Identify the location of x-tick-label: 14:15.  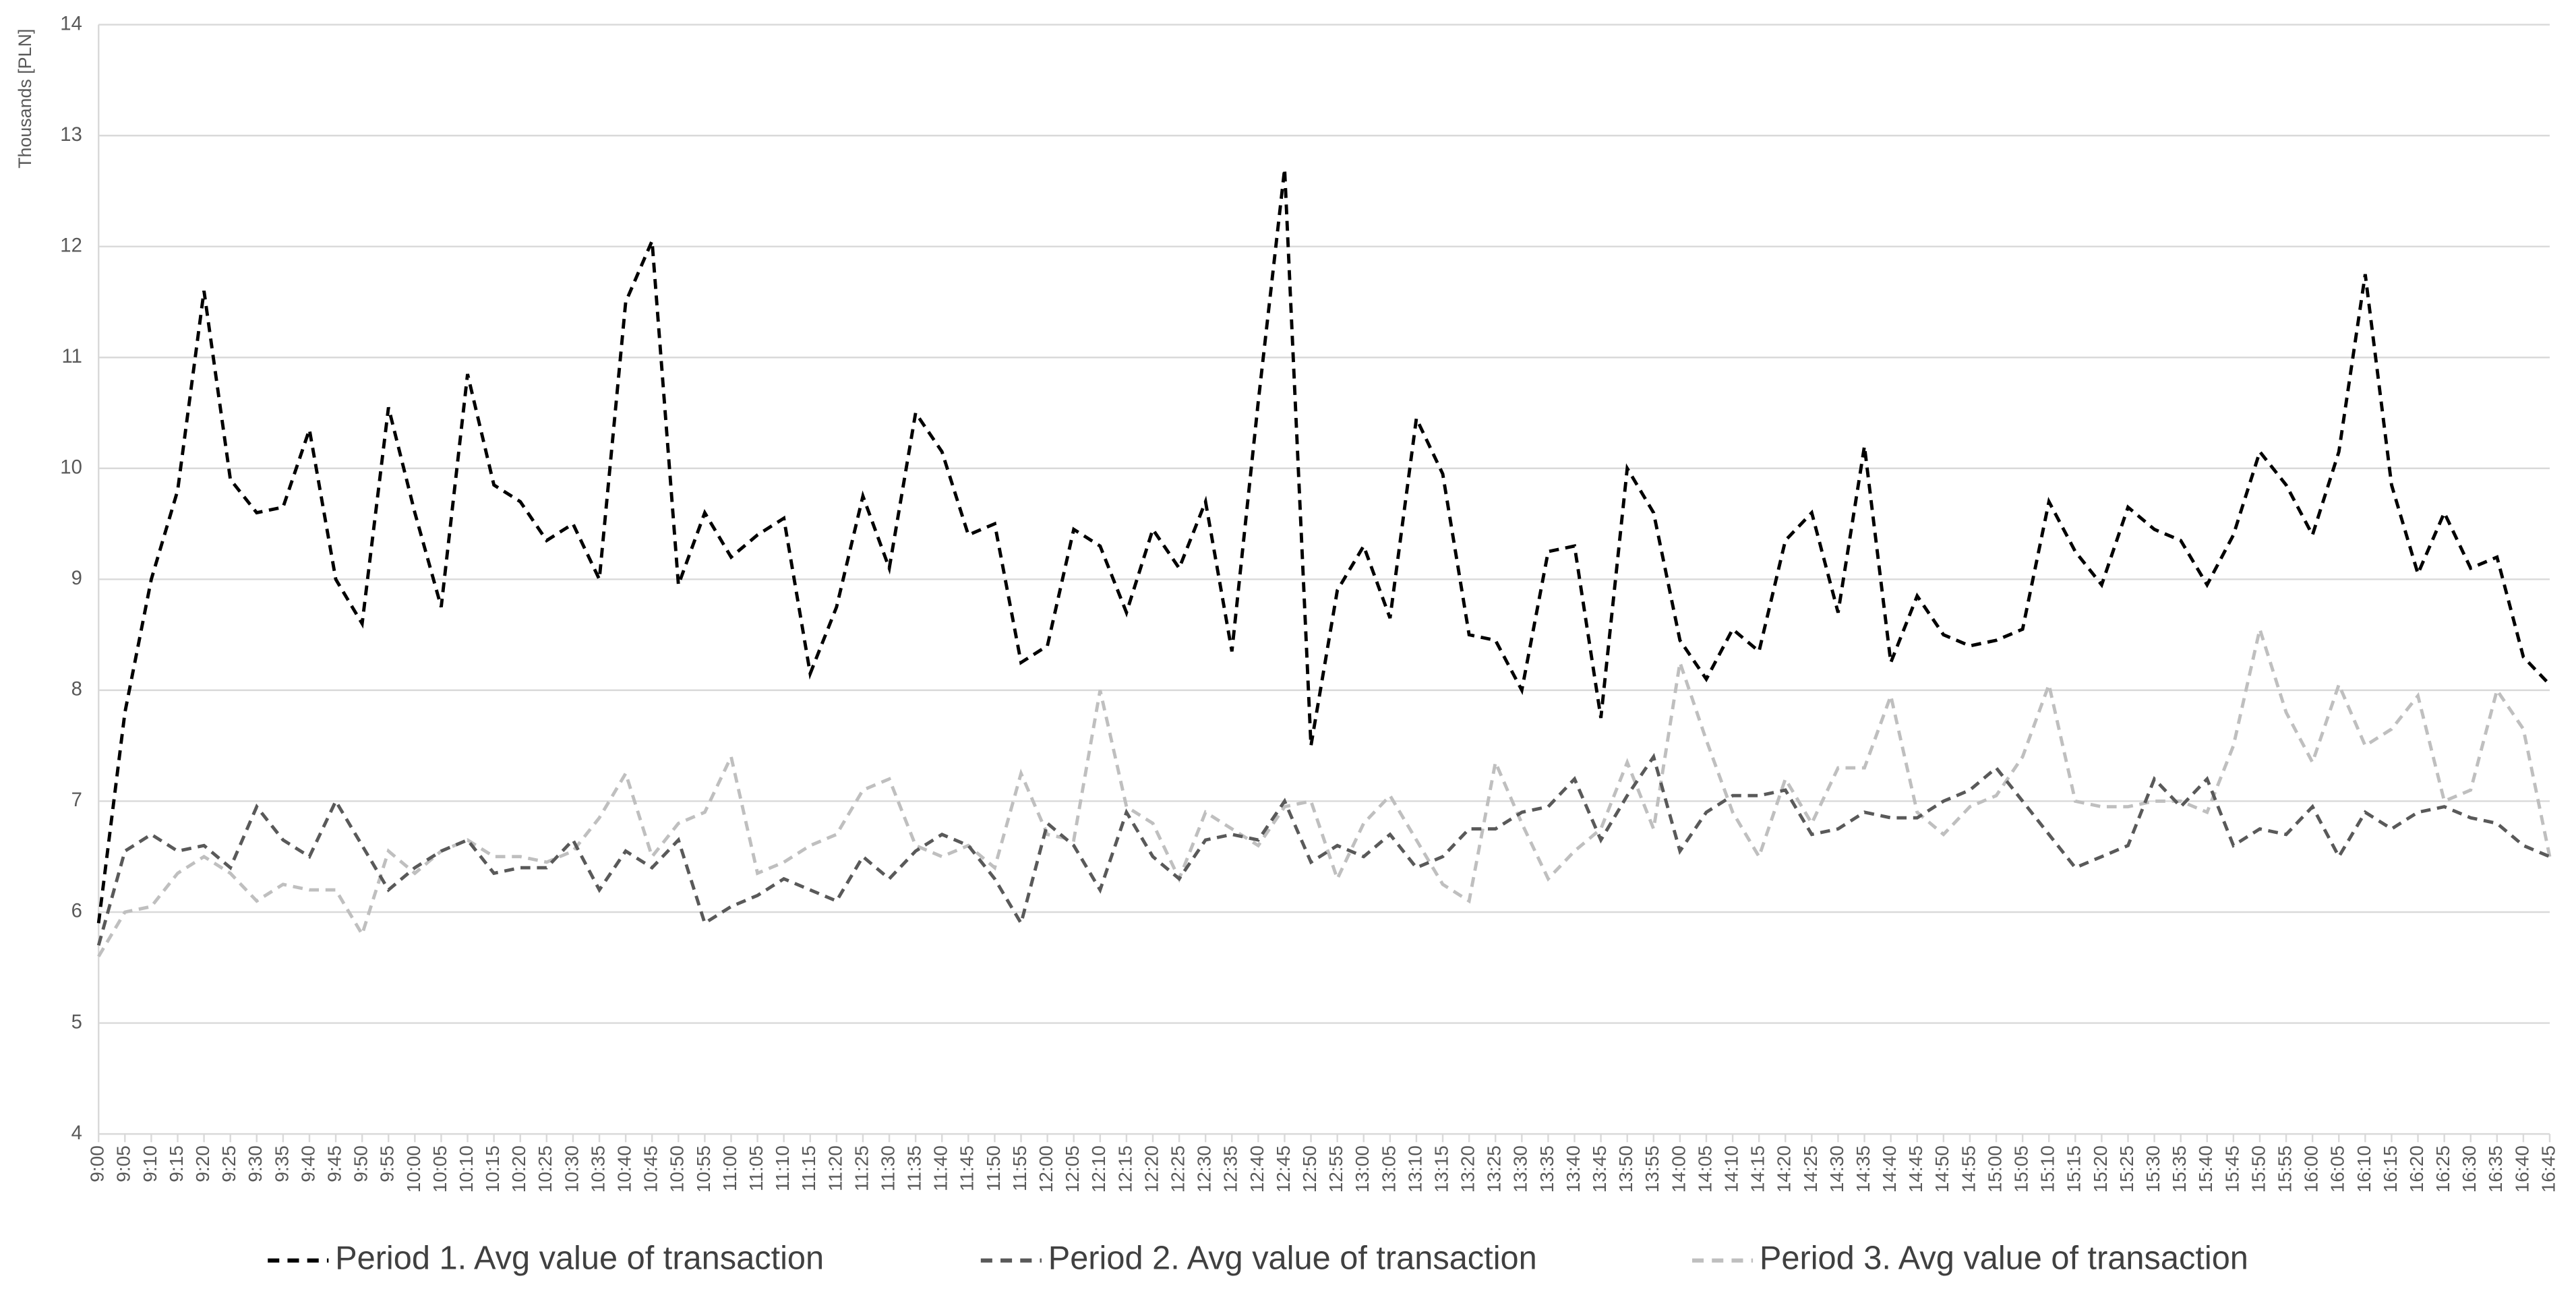
(1757, 1169).